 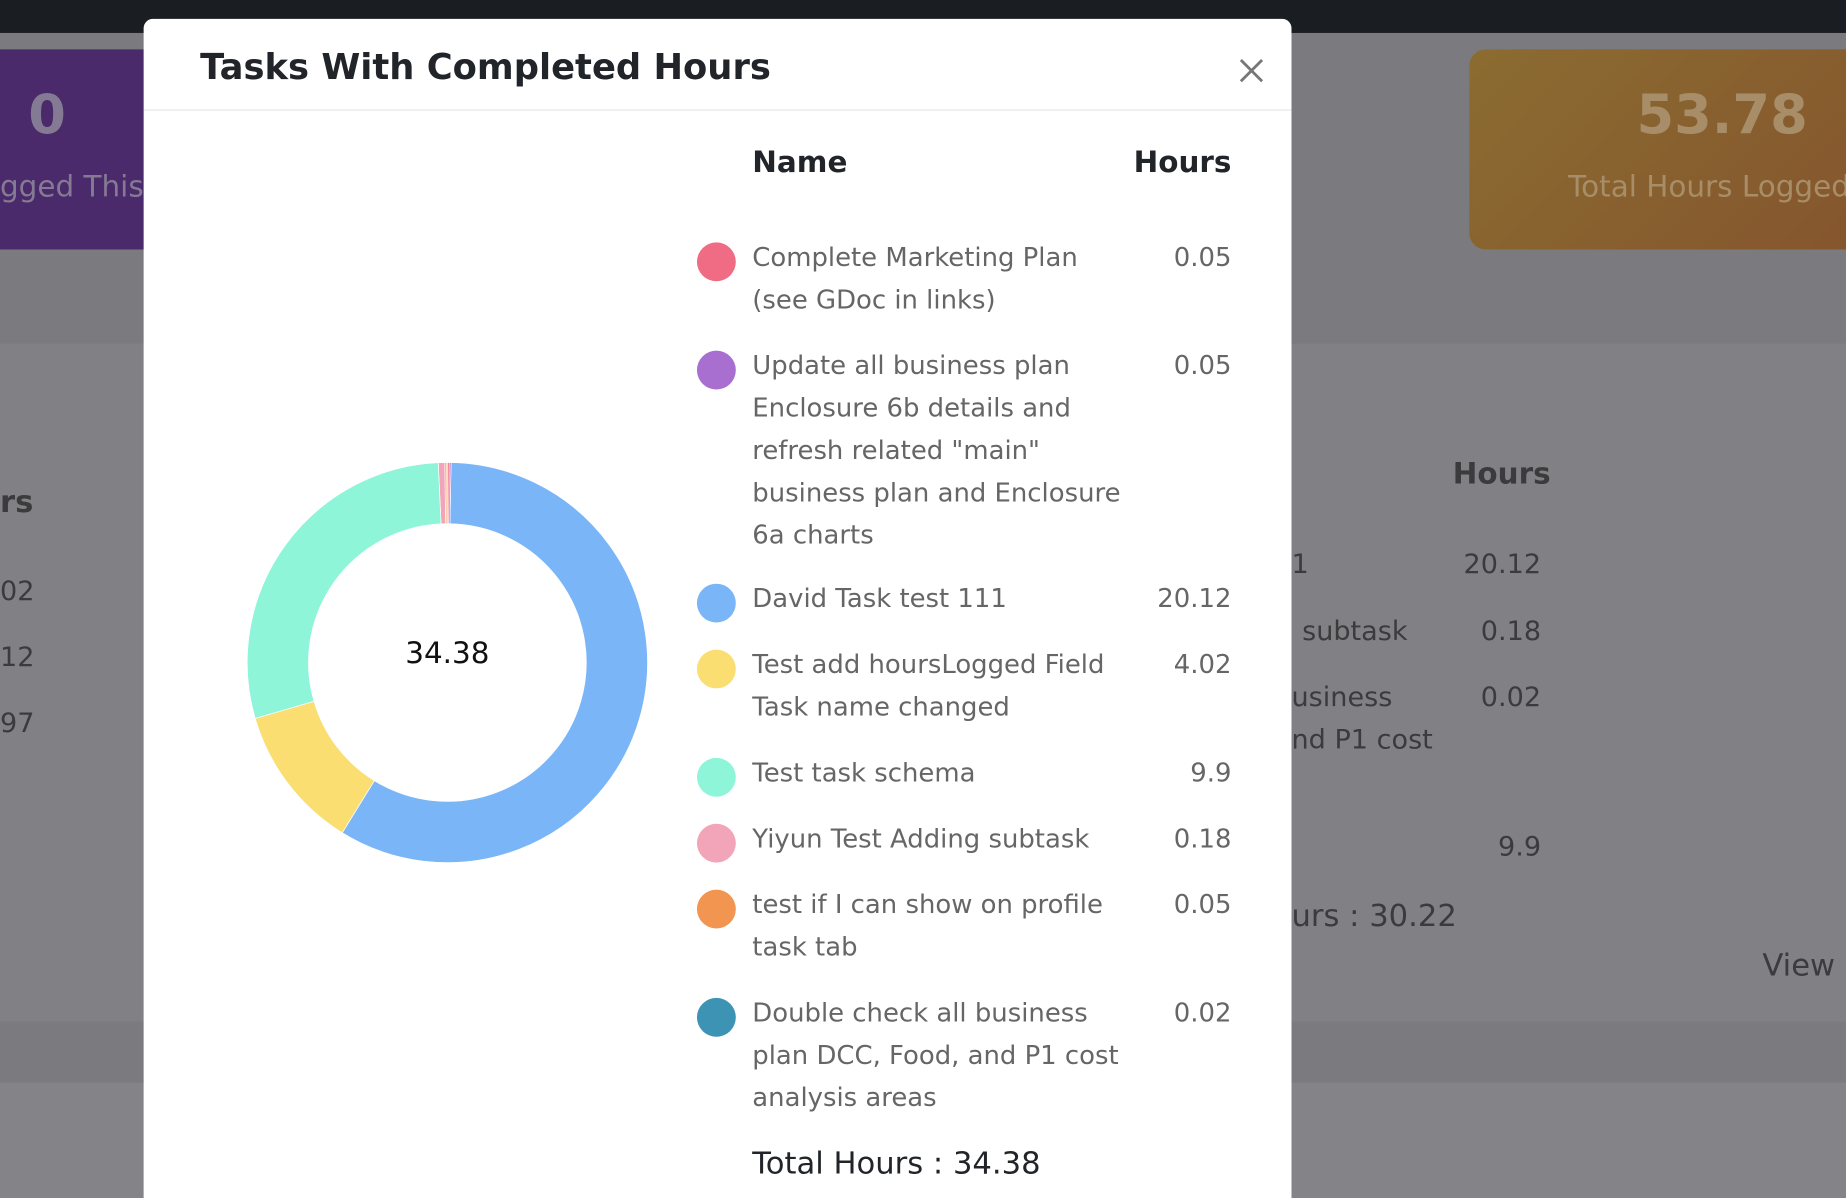 What do you see at coordinates (17, 592) in the screenshot?
I see `bg-text: 02` at bounding box center [17, 592].